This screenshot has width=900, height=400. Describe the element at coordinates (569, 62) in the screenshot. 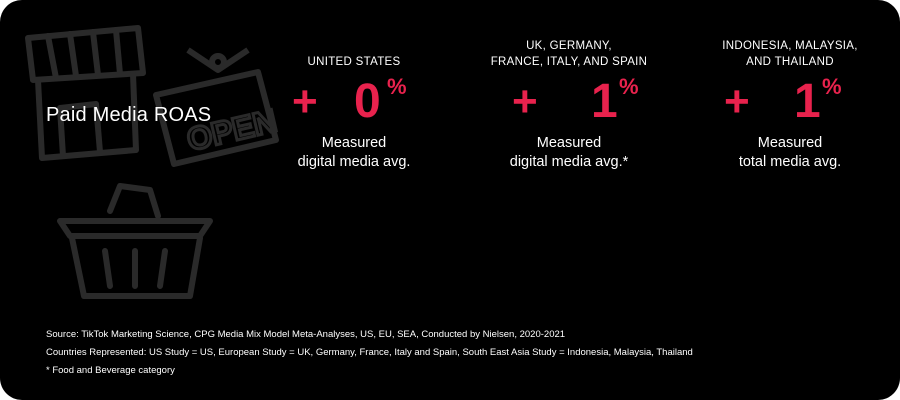

I see `region-line: FRANCE, ITALY, AND SPAIN` at that location.